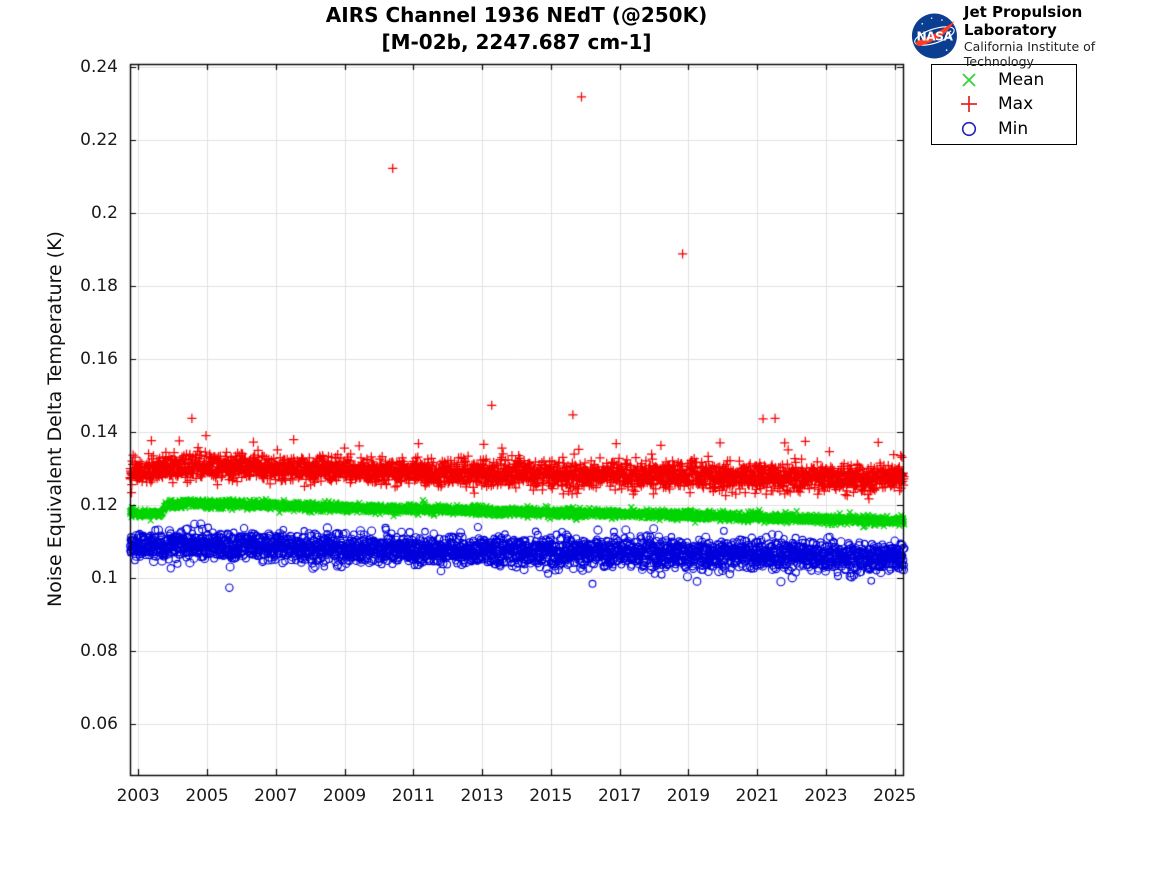 Image resolution: width=1167 pixels, height=875 pixels. Describe the element at coordinates (1023, 21) in the screenshot. I see `jpl-name: Jet Propulsion Laboratory` at that location.